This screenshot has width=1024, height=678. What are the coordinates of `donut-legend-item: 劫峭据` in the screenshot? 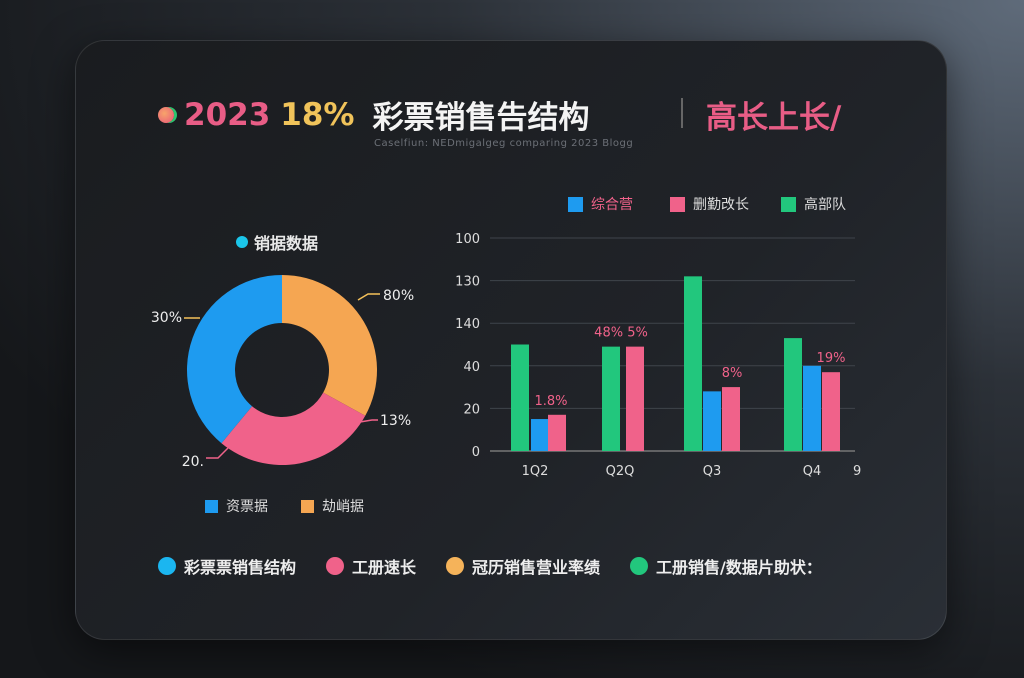 It's located at (332, 506).